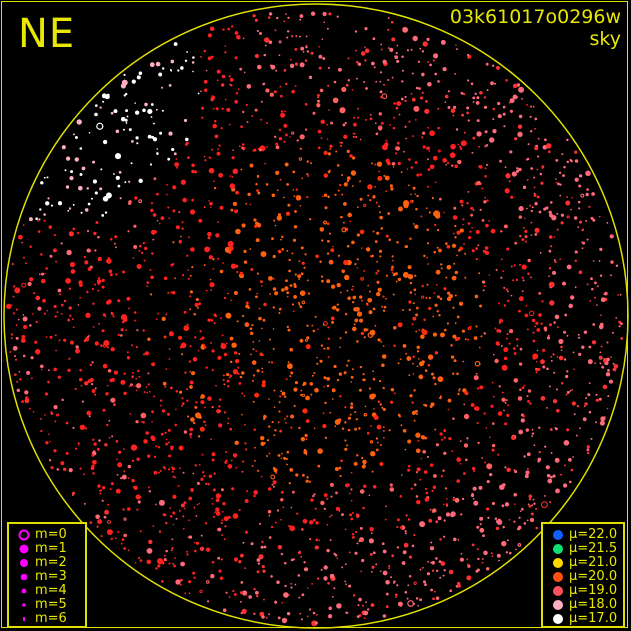 The height and width of the screenshot is (631, 631). Describe the element at coordinates (49, 549) in the screenshot. I see `legend-row: m=1` at that location.